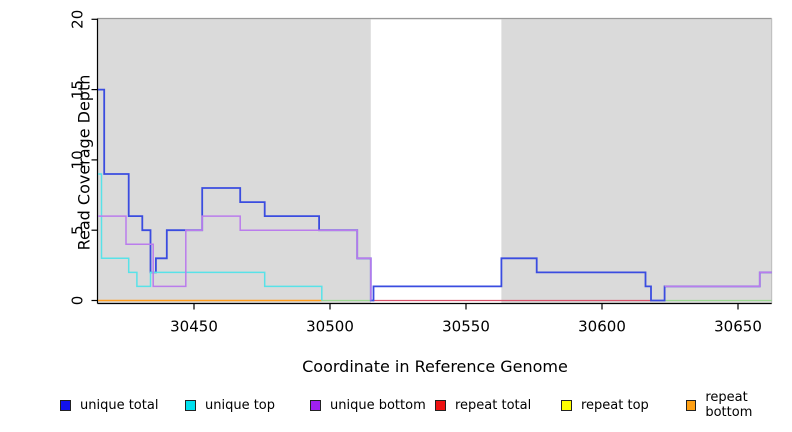 The height and width of the screenshot is (432, 792). Describe the element at coordinates (78, 19) in the screenshot. I see `y-tick-label: 20` at that location.